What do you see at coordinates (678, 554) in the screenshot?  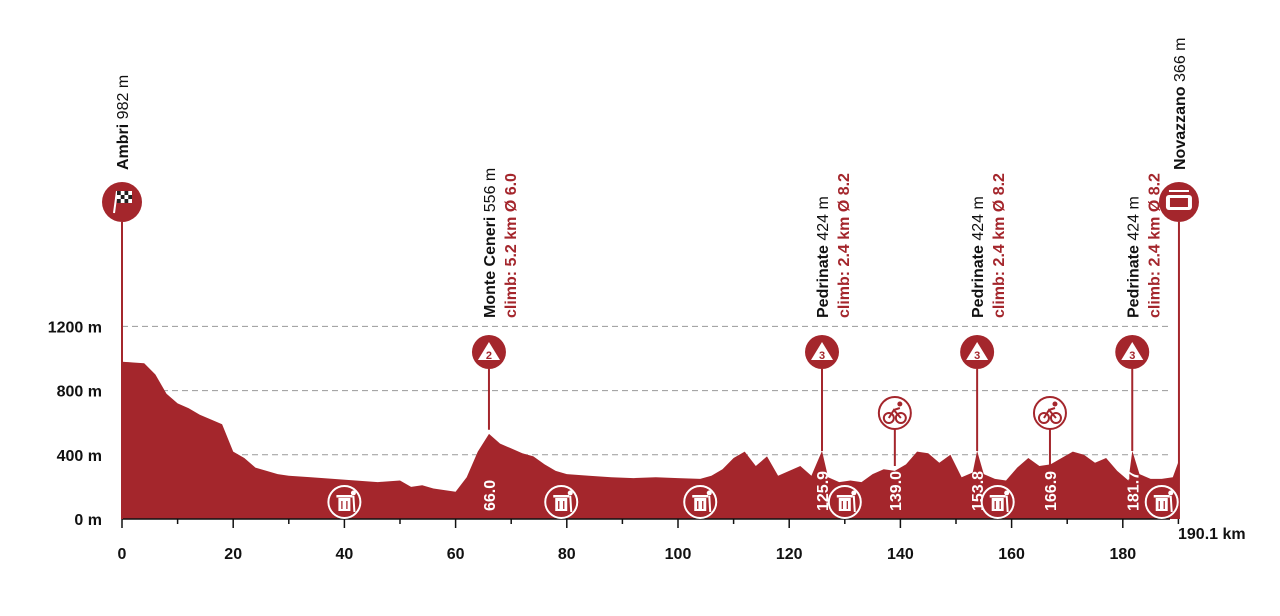 I see `x-tick-label: 100` at bounding box center [678, 554].